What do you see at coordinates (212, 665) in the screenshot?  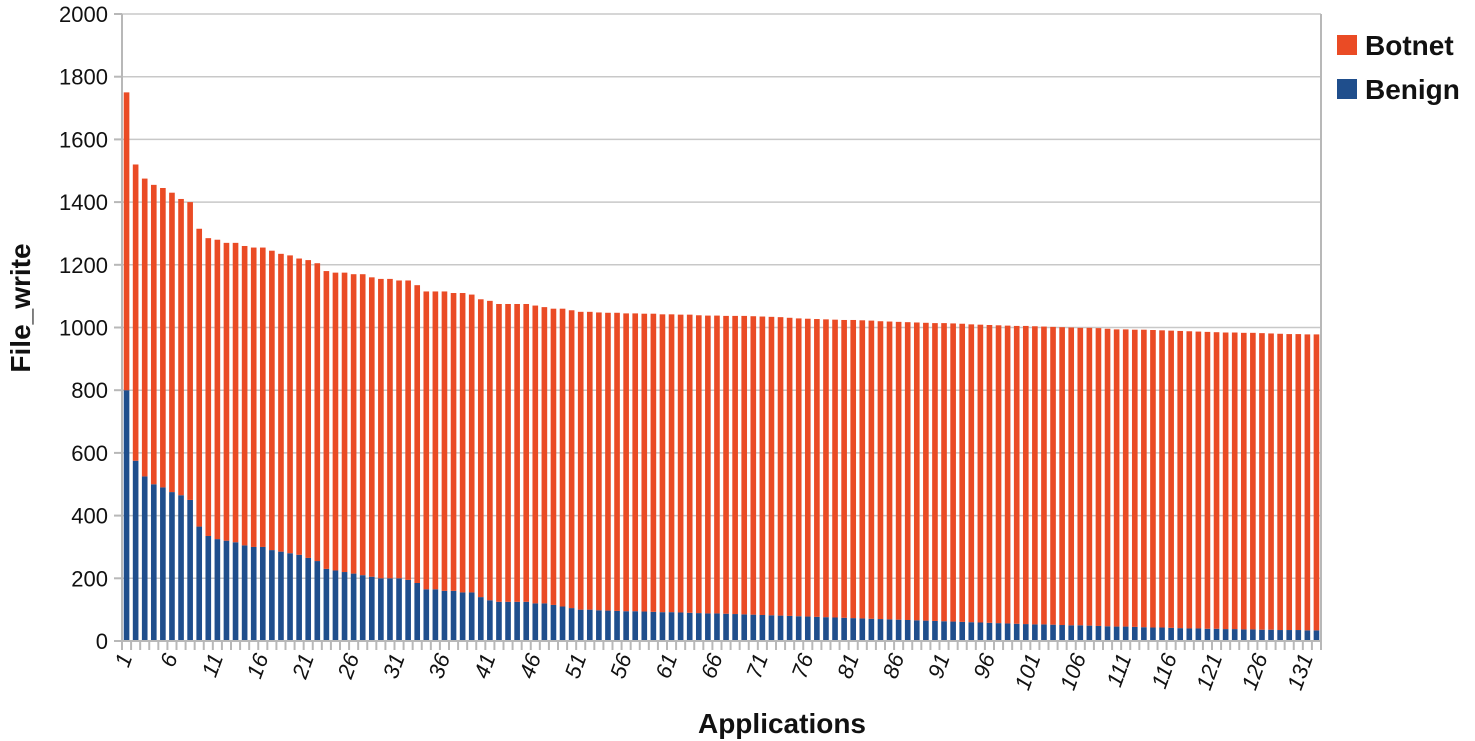 I see `x-tick-label: 11` at bounding box center [212, 665].